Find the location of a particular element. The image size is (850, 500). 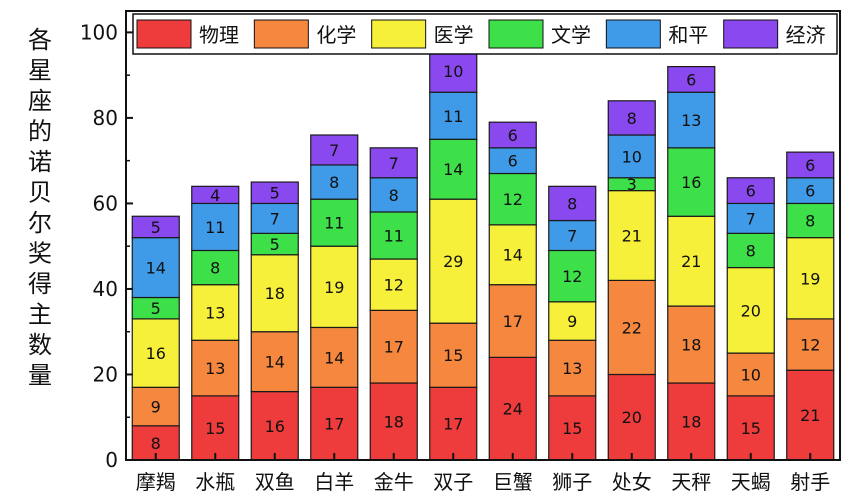

x-tick-label: 狮子 is located at coordinates (572, 482).